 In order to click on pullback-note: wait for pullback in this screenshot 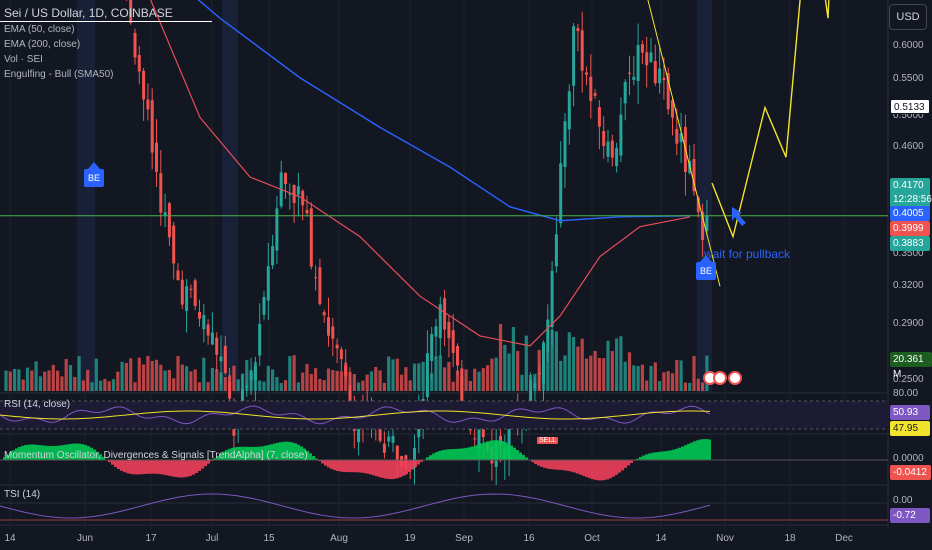, I will do `click(747, 254)`.